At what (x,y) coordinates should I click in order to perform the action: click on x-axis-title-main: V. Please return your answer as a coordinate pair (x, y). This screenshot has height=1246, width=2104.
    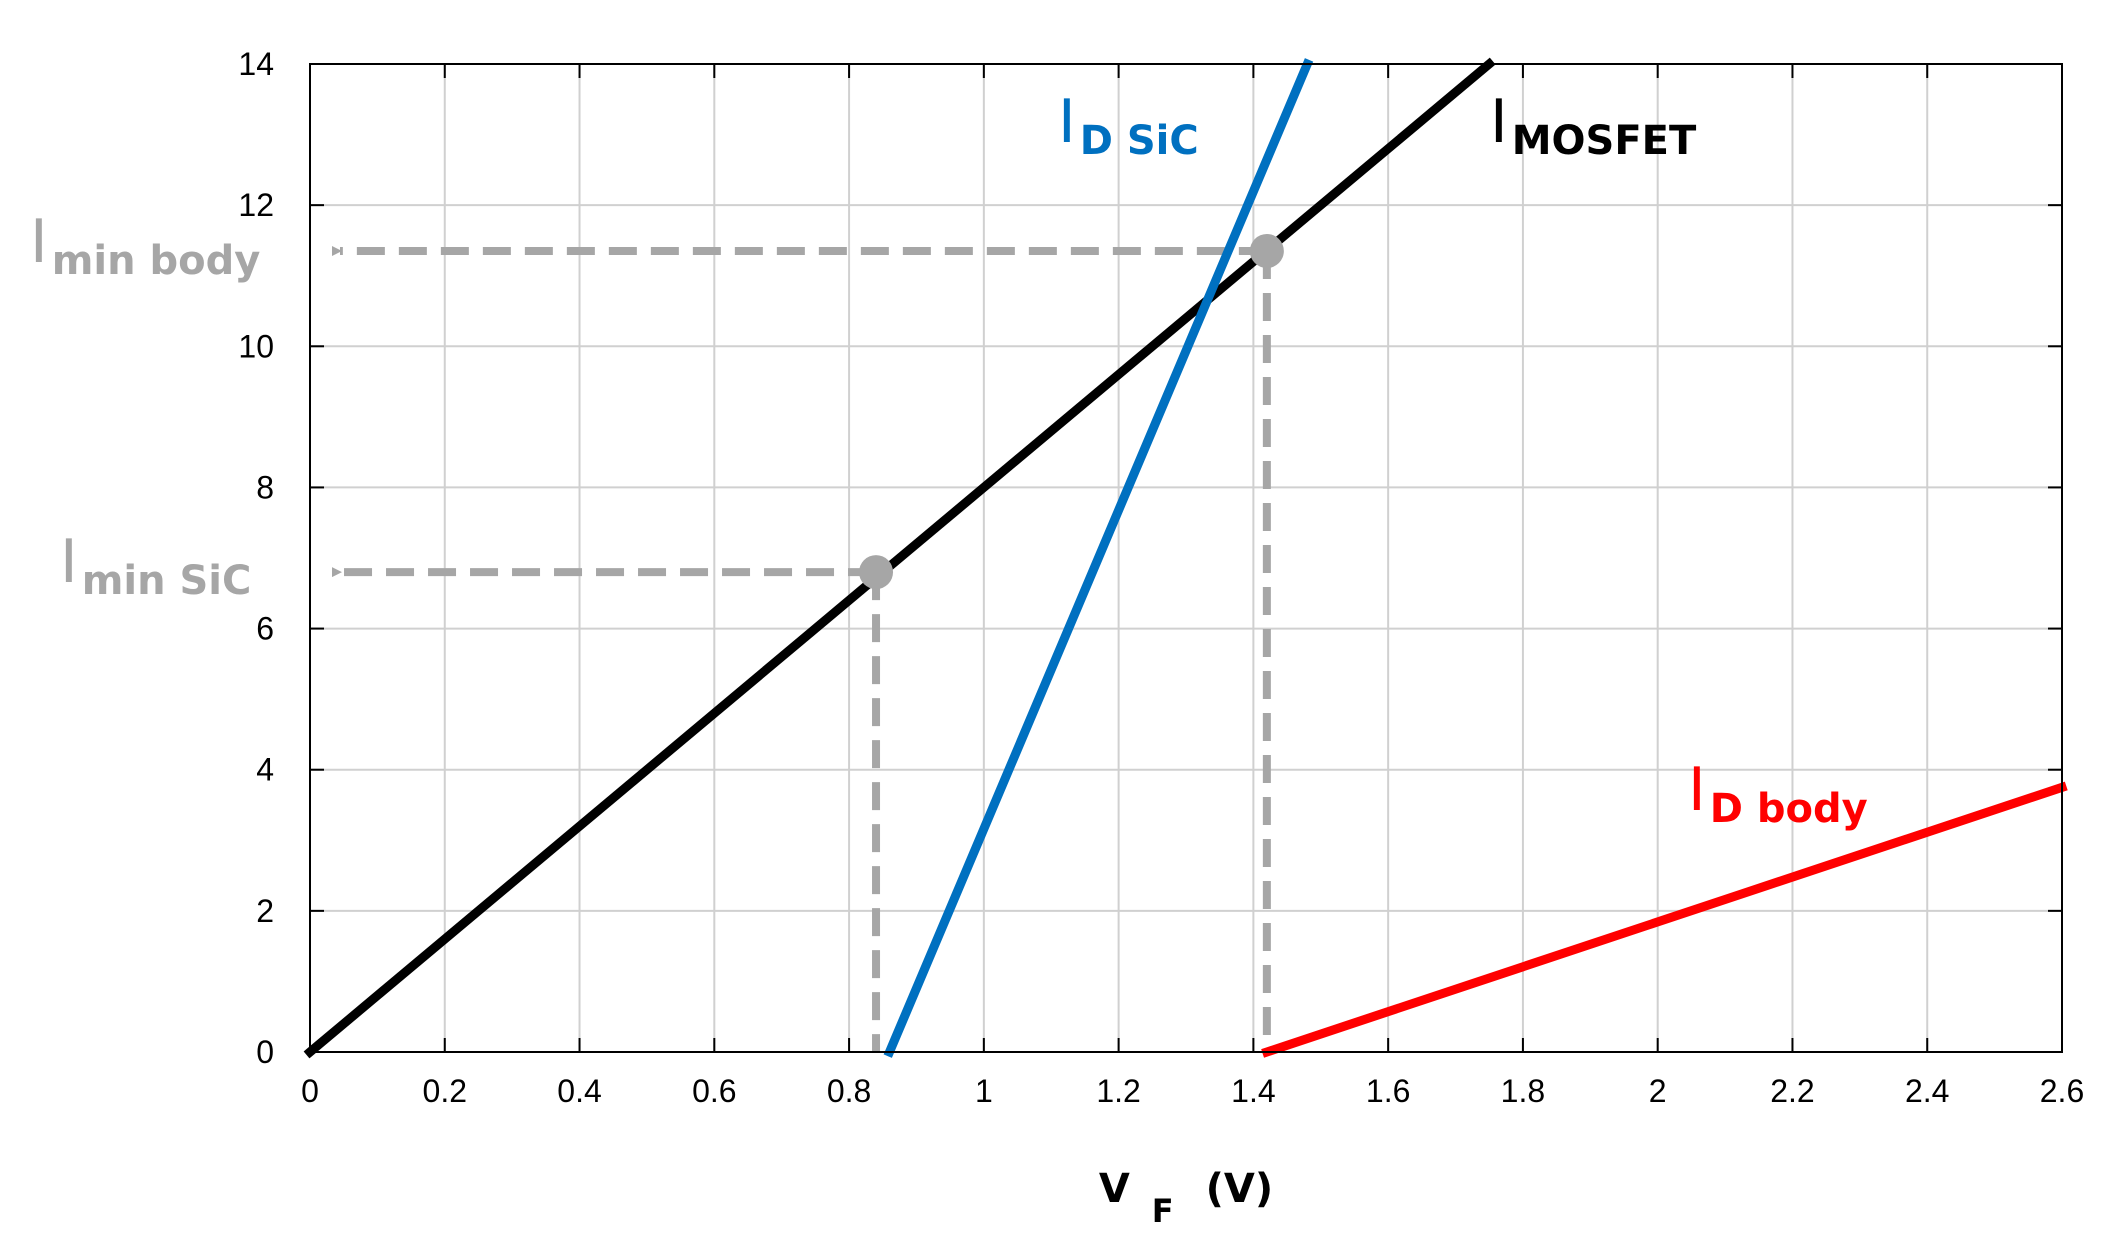
    Looking at the image, I should click on (1114, 1189).